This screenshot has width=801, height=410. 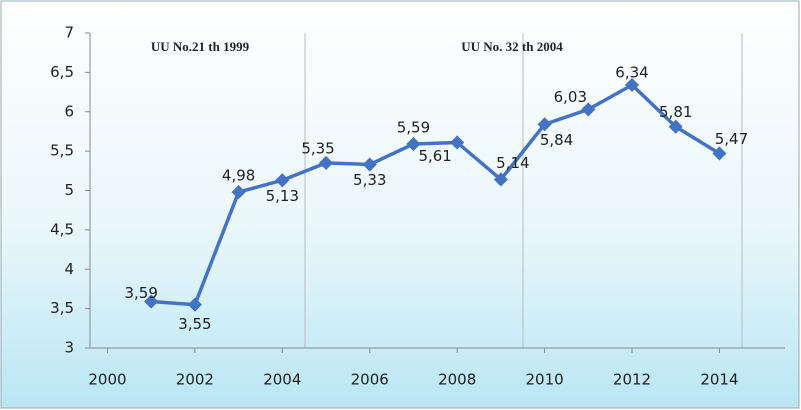 I want to click on data-label: 6,34, so click(x=631, y=72).